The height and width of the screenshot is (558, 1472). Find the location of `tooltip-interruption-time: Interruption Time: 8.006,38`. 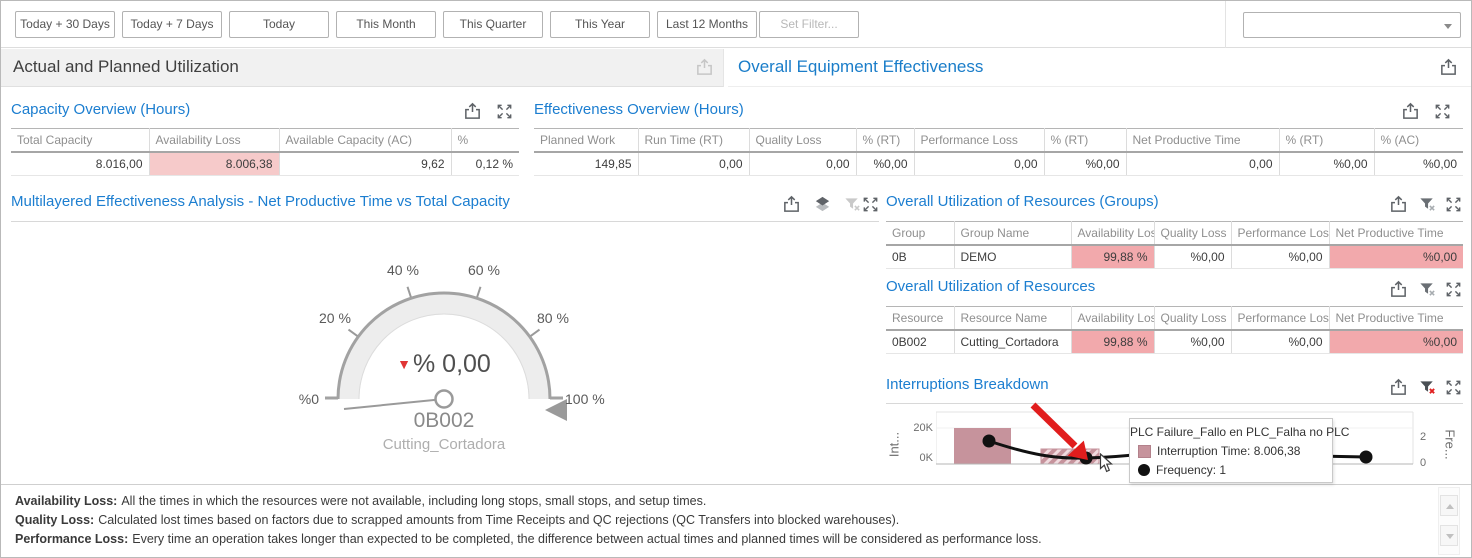

tooltip-interruption-time: Interruption Time: 8.006,38 is located at coordinates (1229, 451).